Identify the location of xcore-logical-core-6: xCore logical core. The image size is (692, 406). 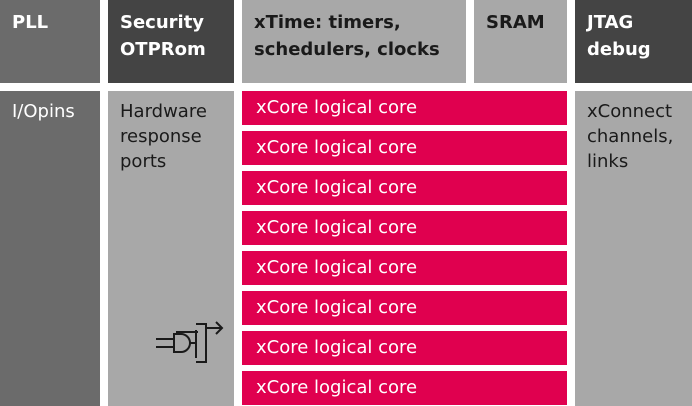
(404, 308).